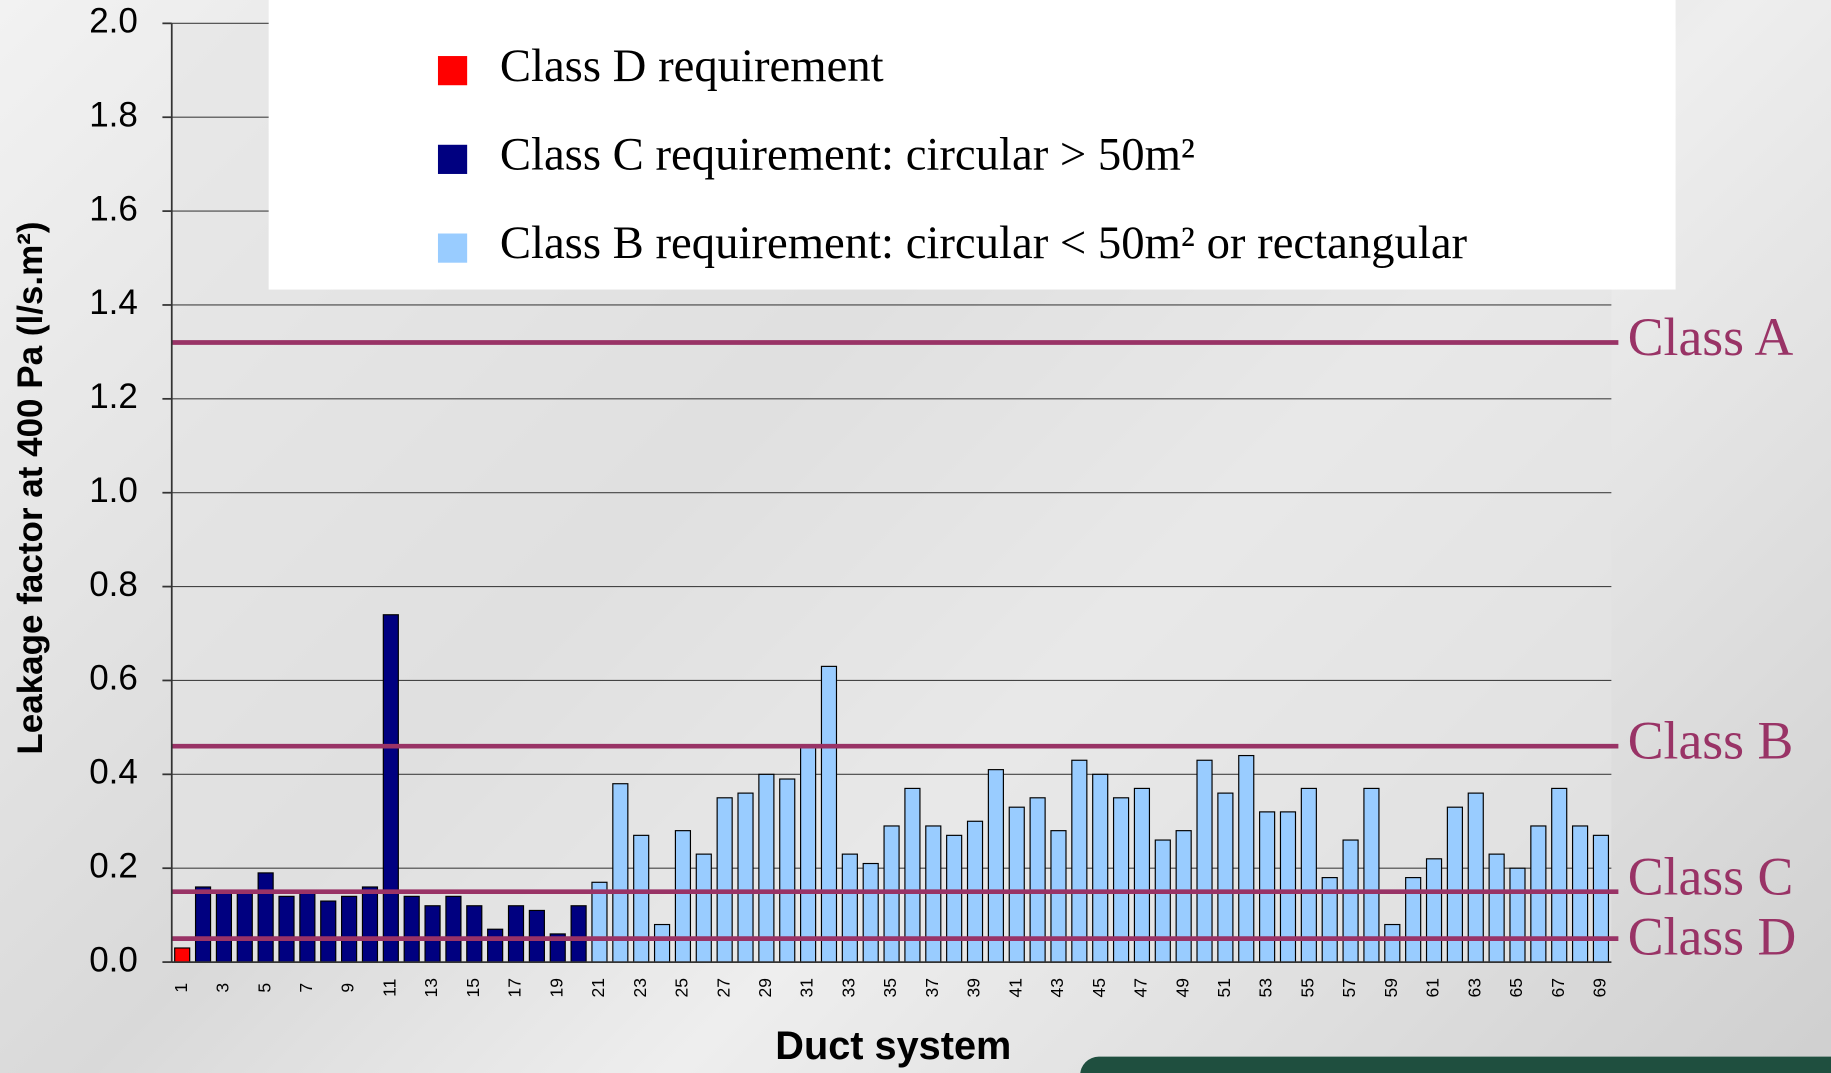 The height and width of the screenshot is (1073, 1831). What do you see at coordinates (640, 987) in the screenshot?
I see `x-tick-label: 23` at bounding box center [640, 987].